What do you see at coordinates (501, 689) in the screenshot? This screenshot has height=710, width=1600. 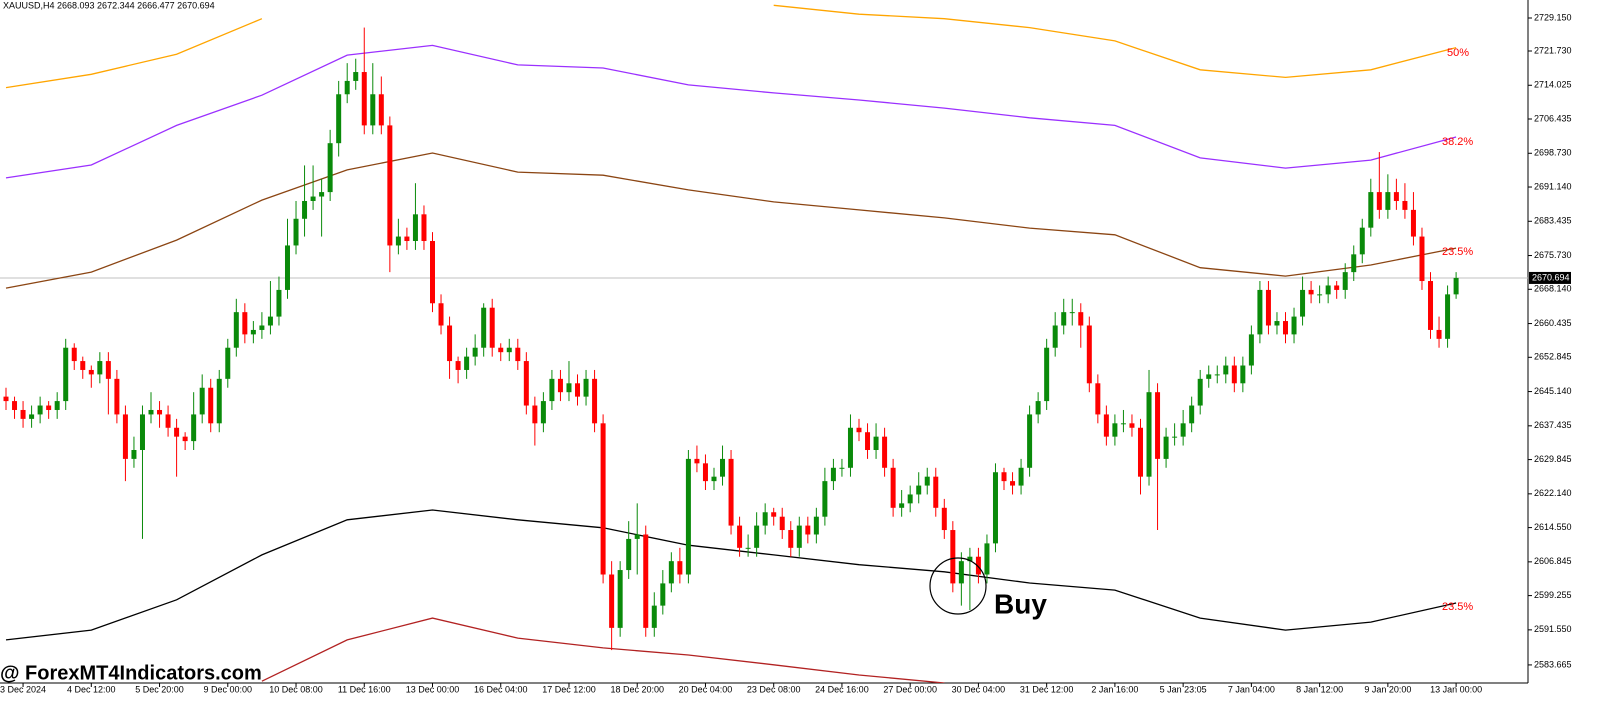 I see `x-tick-label: 16 Dec 04:00` at bounding box center [501, 689].